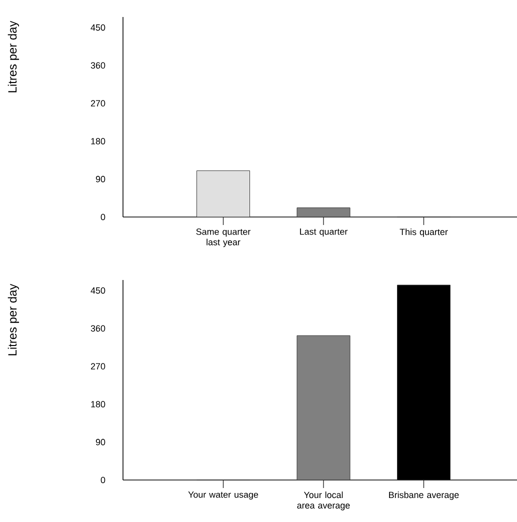 The image size is (517, 522). What do you see at coordinates (323, 501) in the screenshot?
I see `x-tick-label: Your local area average` at bounding box center [323, 501].